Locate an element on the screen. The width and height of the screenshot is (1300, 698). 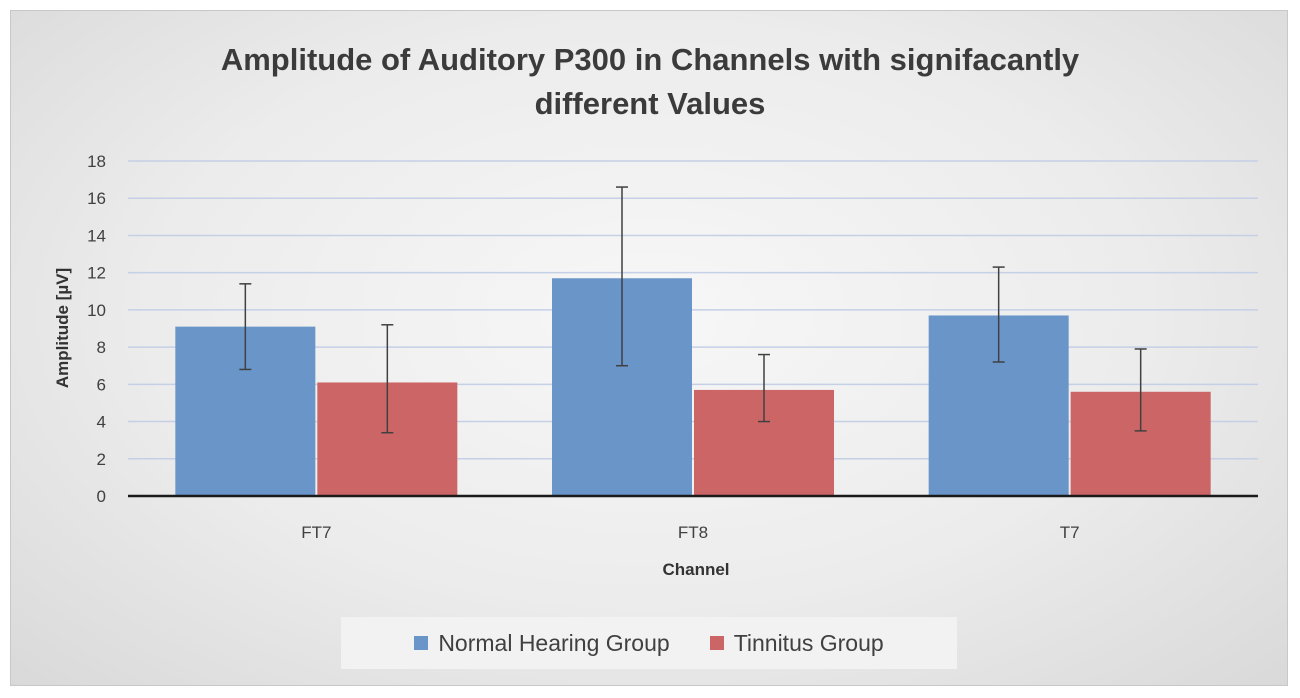
y-tick-label: 4 is located at coordinates (101, 422).